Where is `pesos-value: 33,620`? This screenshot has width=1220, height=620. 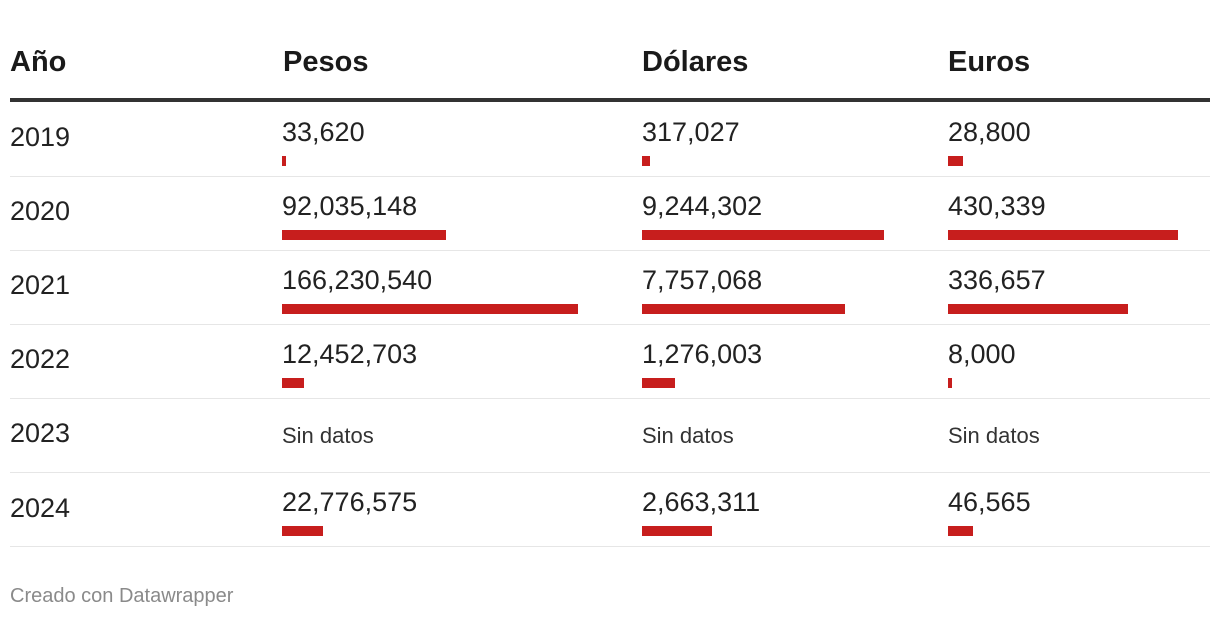 pesos-value: 33,620 is located at coordinates (323, 132).